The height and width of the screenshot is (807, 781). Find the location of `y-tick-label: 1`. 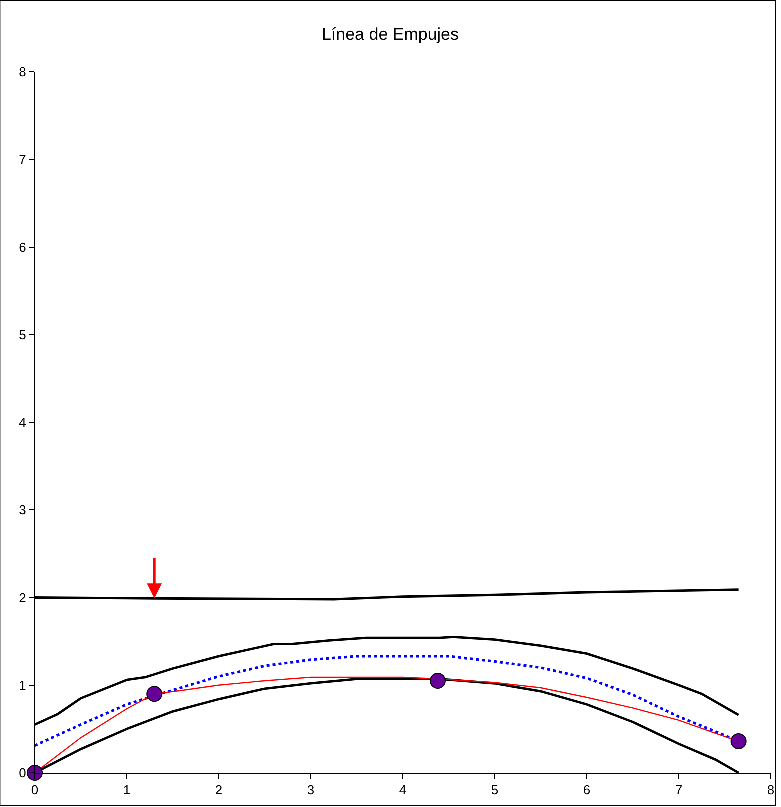

y-tick-label: 1 is located at coordinates (22, 685).